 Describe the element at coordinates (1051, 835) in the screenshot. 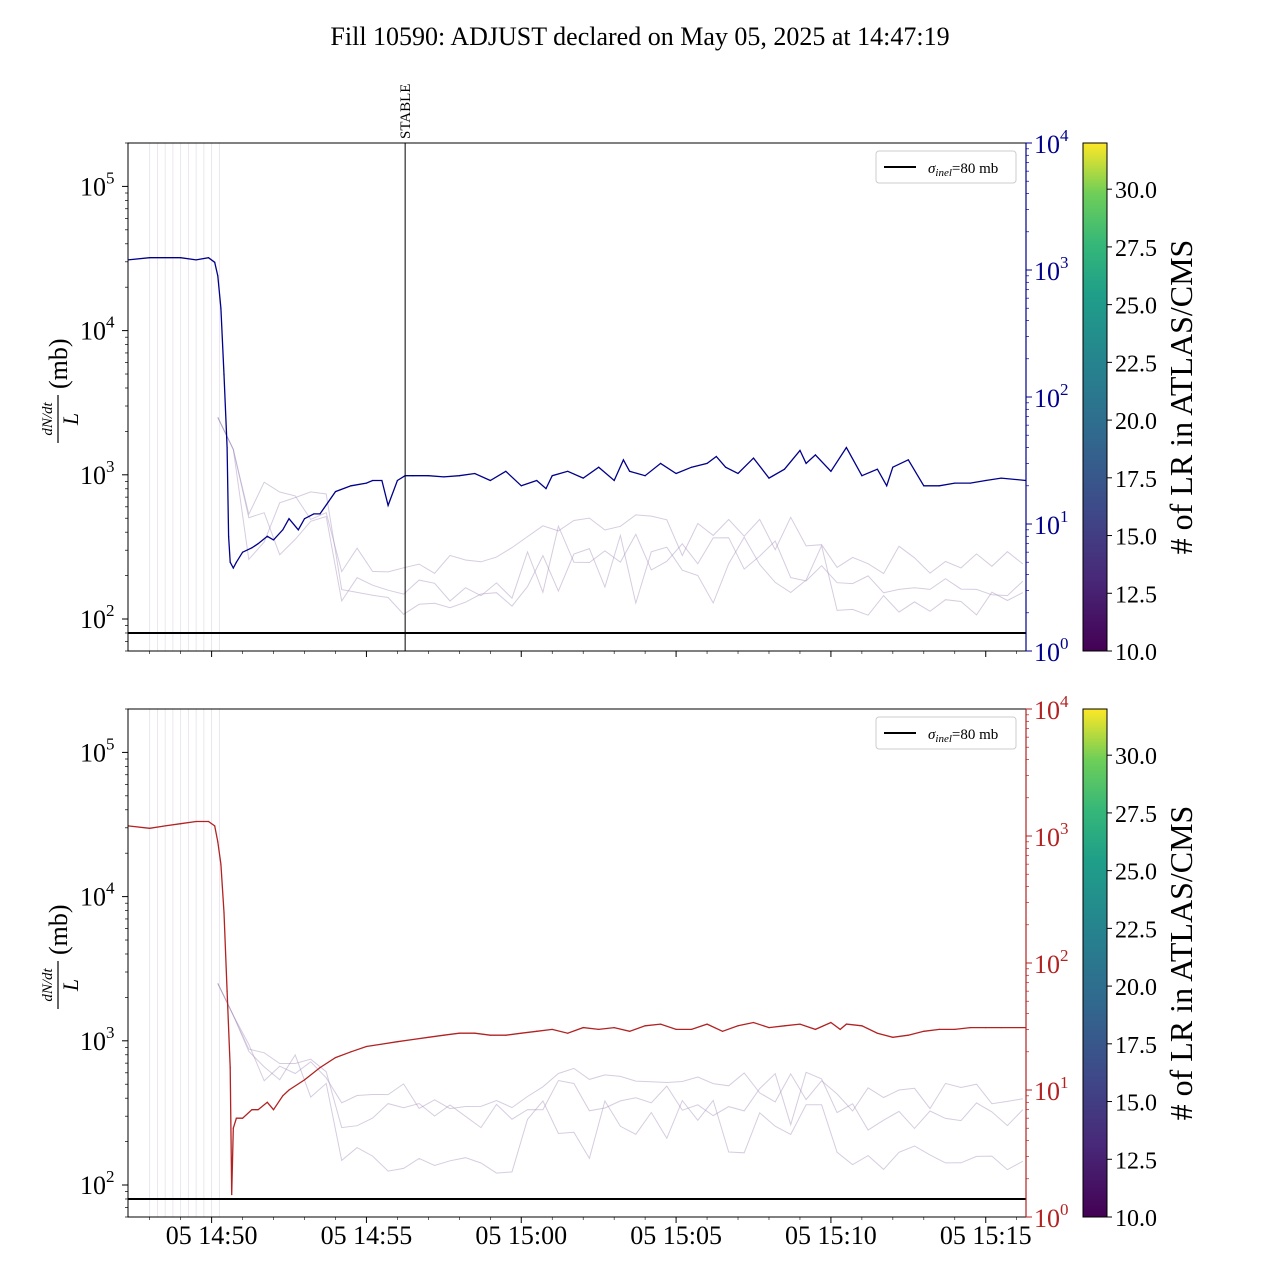

I see `y2-tick-label: 10³` at that location.